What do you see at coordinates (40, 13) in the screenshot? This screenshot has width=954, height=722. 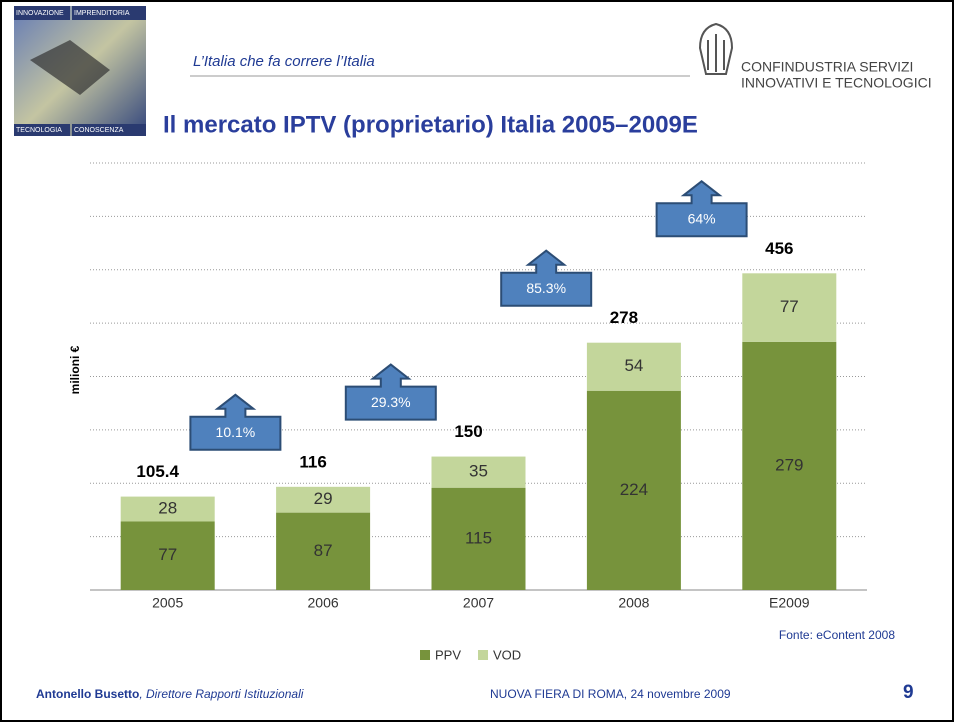 I see `logo-text: INNOVAZIONE` at bounding box center [40, 13].